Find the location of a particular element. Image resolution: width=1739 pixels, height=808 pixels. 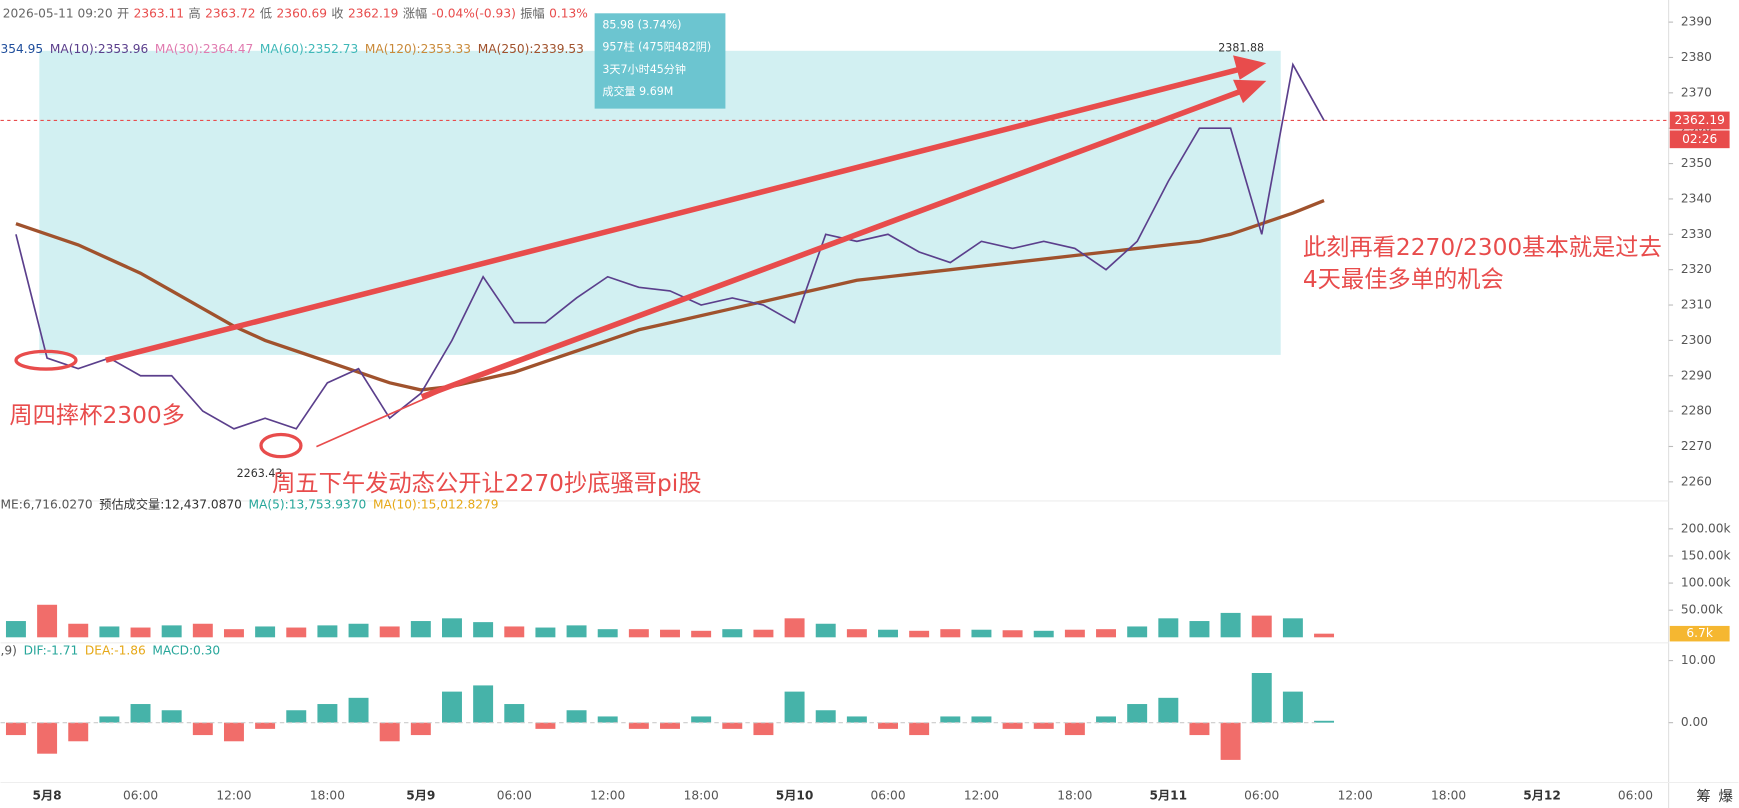

header-item: 2360.69 is located at coordinates (302, 13).